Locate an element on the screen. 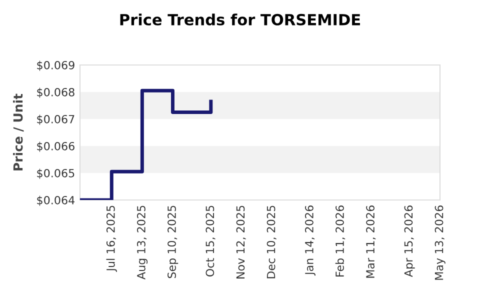 This screenshot has height=300, width=480. y-tick-label: $0.065 is located at coordinates (55, 173).